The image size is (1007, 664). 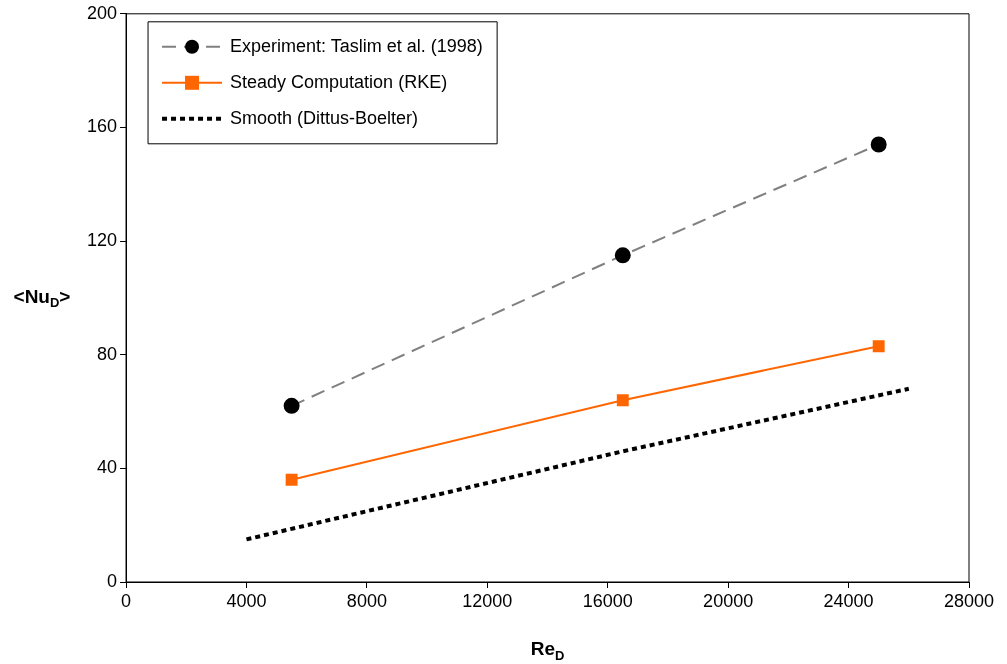 What do you see at coordinates (324, 117) in the screenshot?
I see `legend-label: Smooth (Dittus-Boelter)` at bounding box center [324, 117].